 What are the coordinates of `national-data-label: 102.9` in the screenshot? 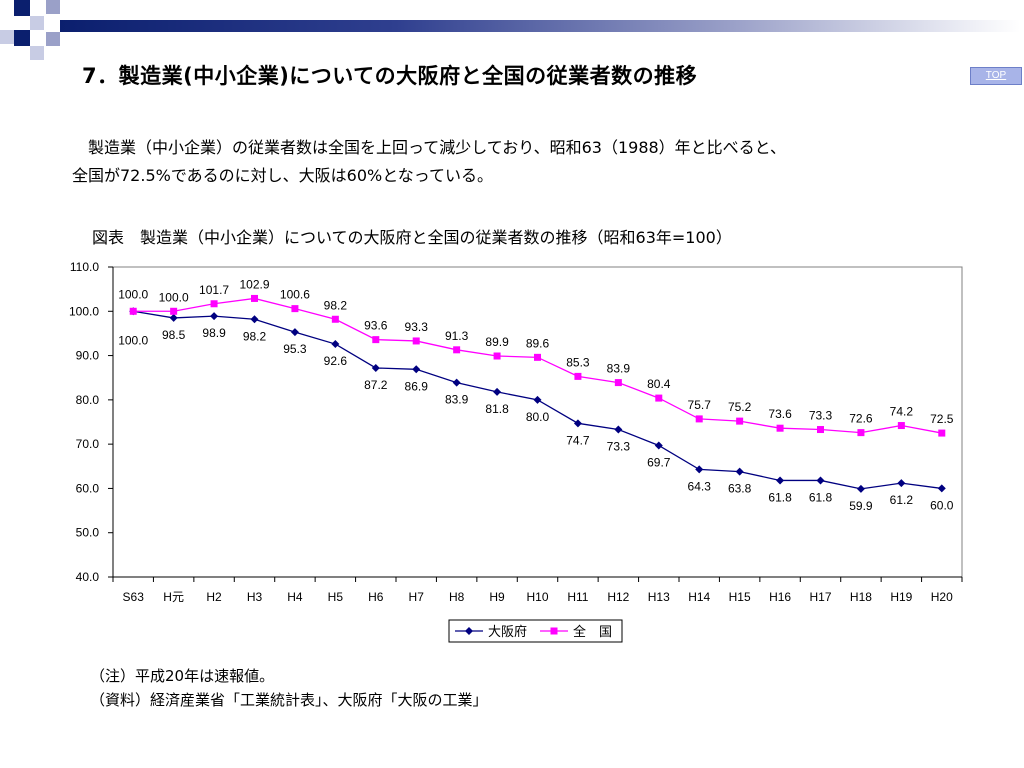 It's located at (254, 284).